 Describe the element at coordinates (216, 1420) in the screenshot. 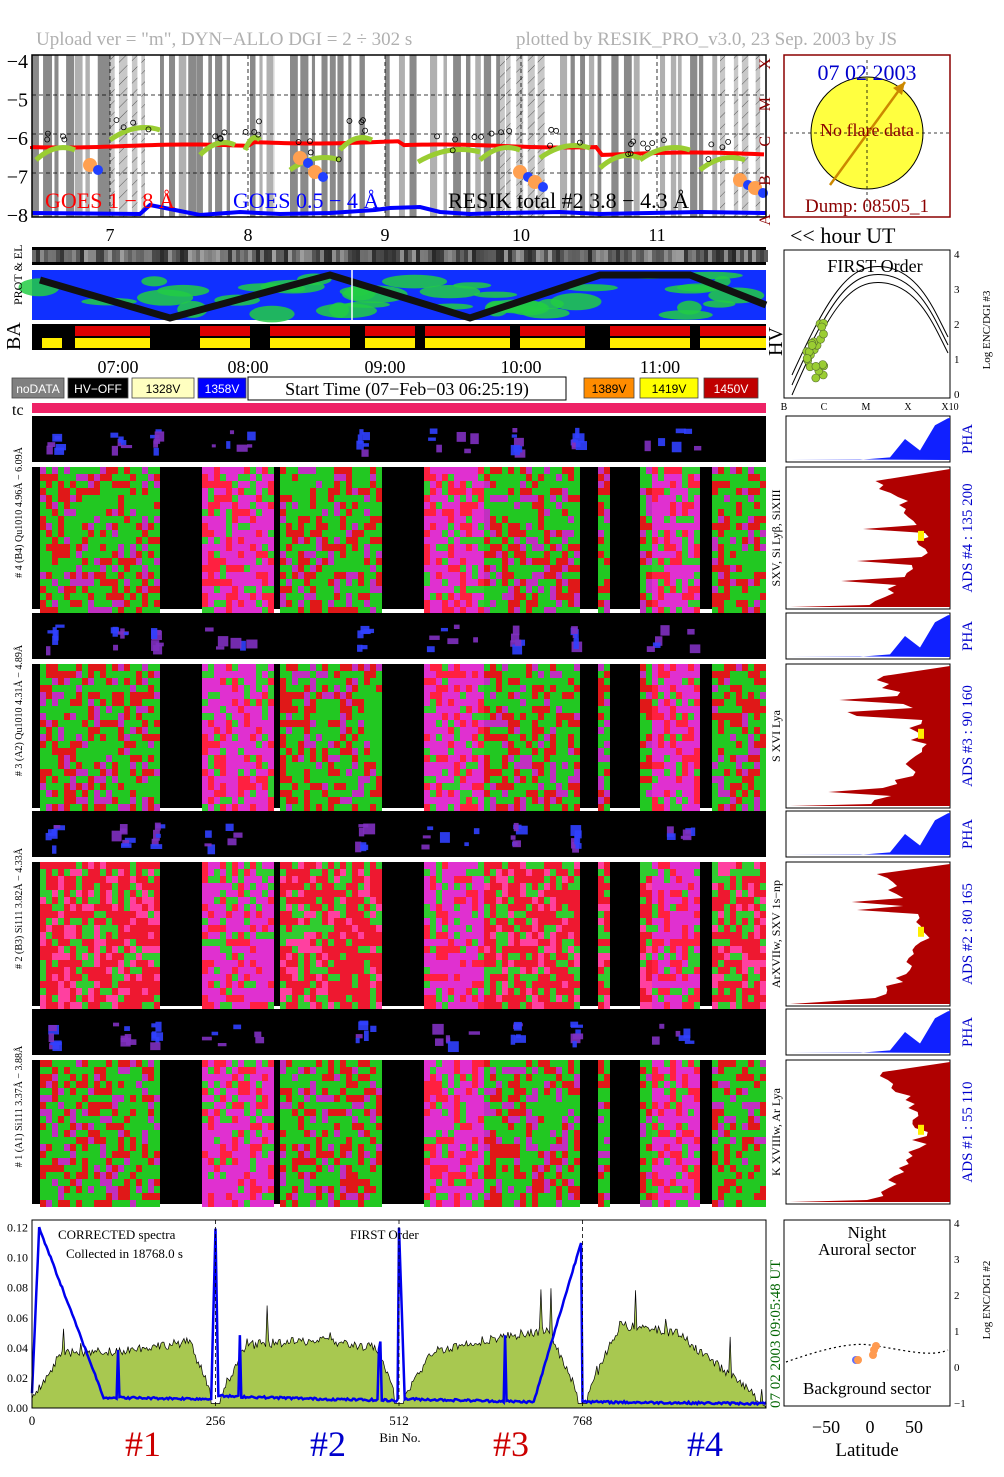

I see `spectrum-xtick: 256` at that location.